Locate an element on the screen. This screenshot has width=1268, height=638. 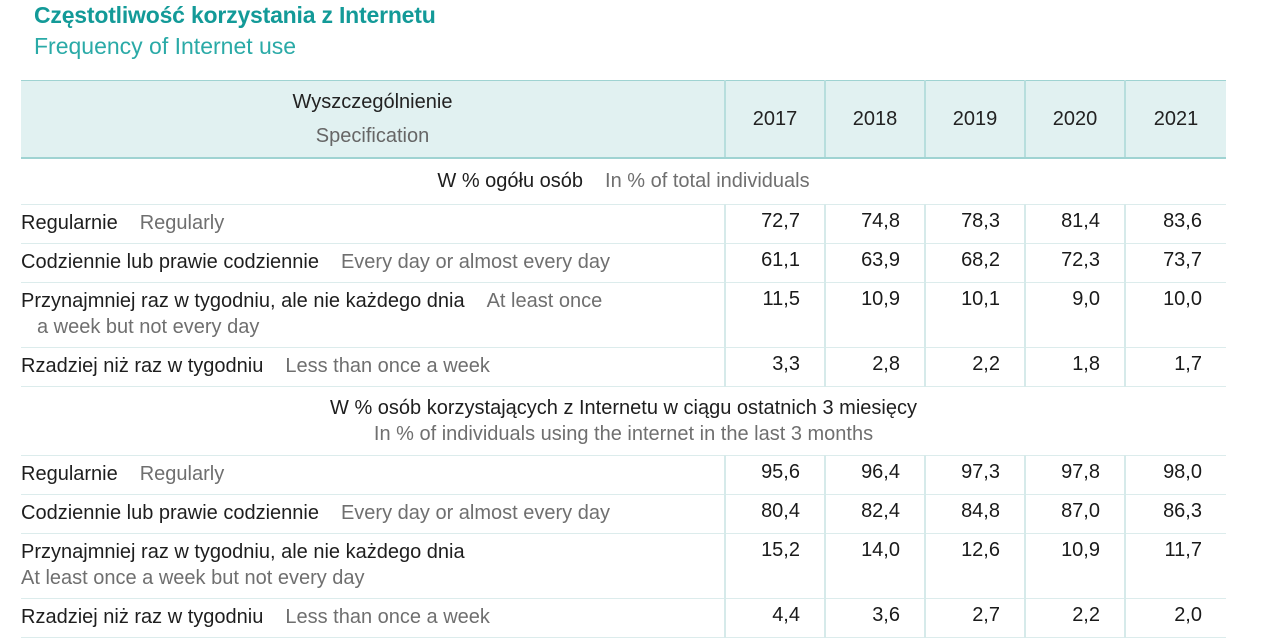
header-year: 2021 is located at coordinates (1175, 119).